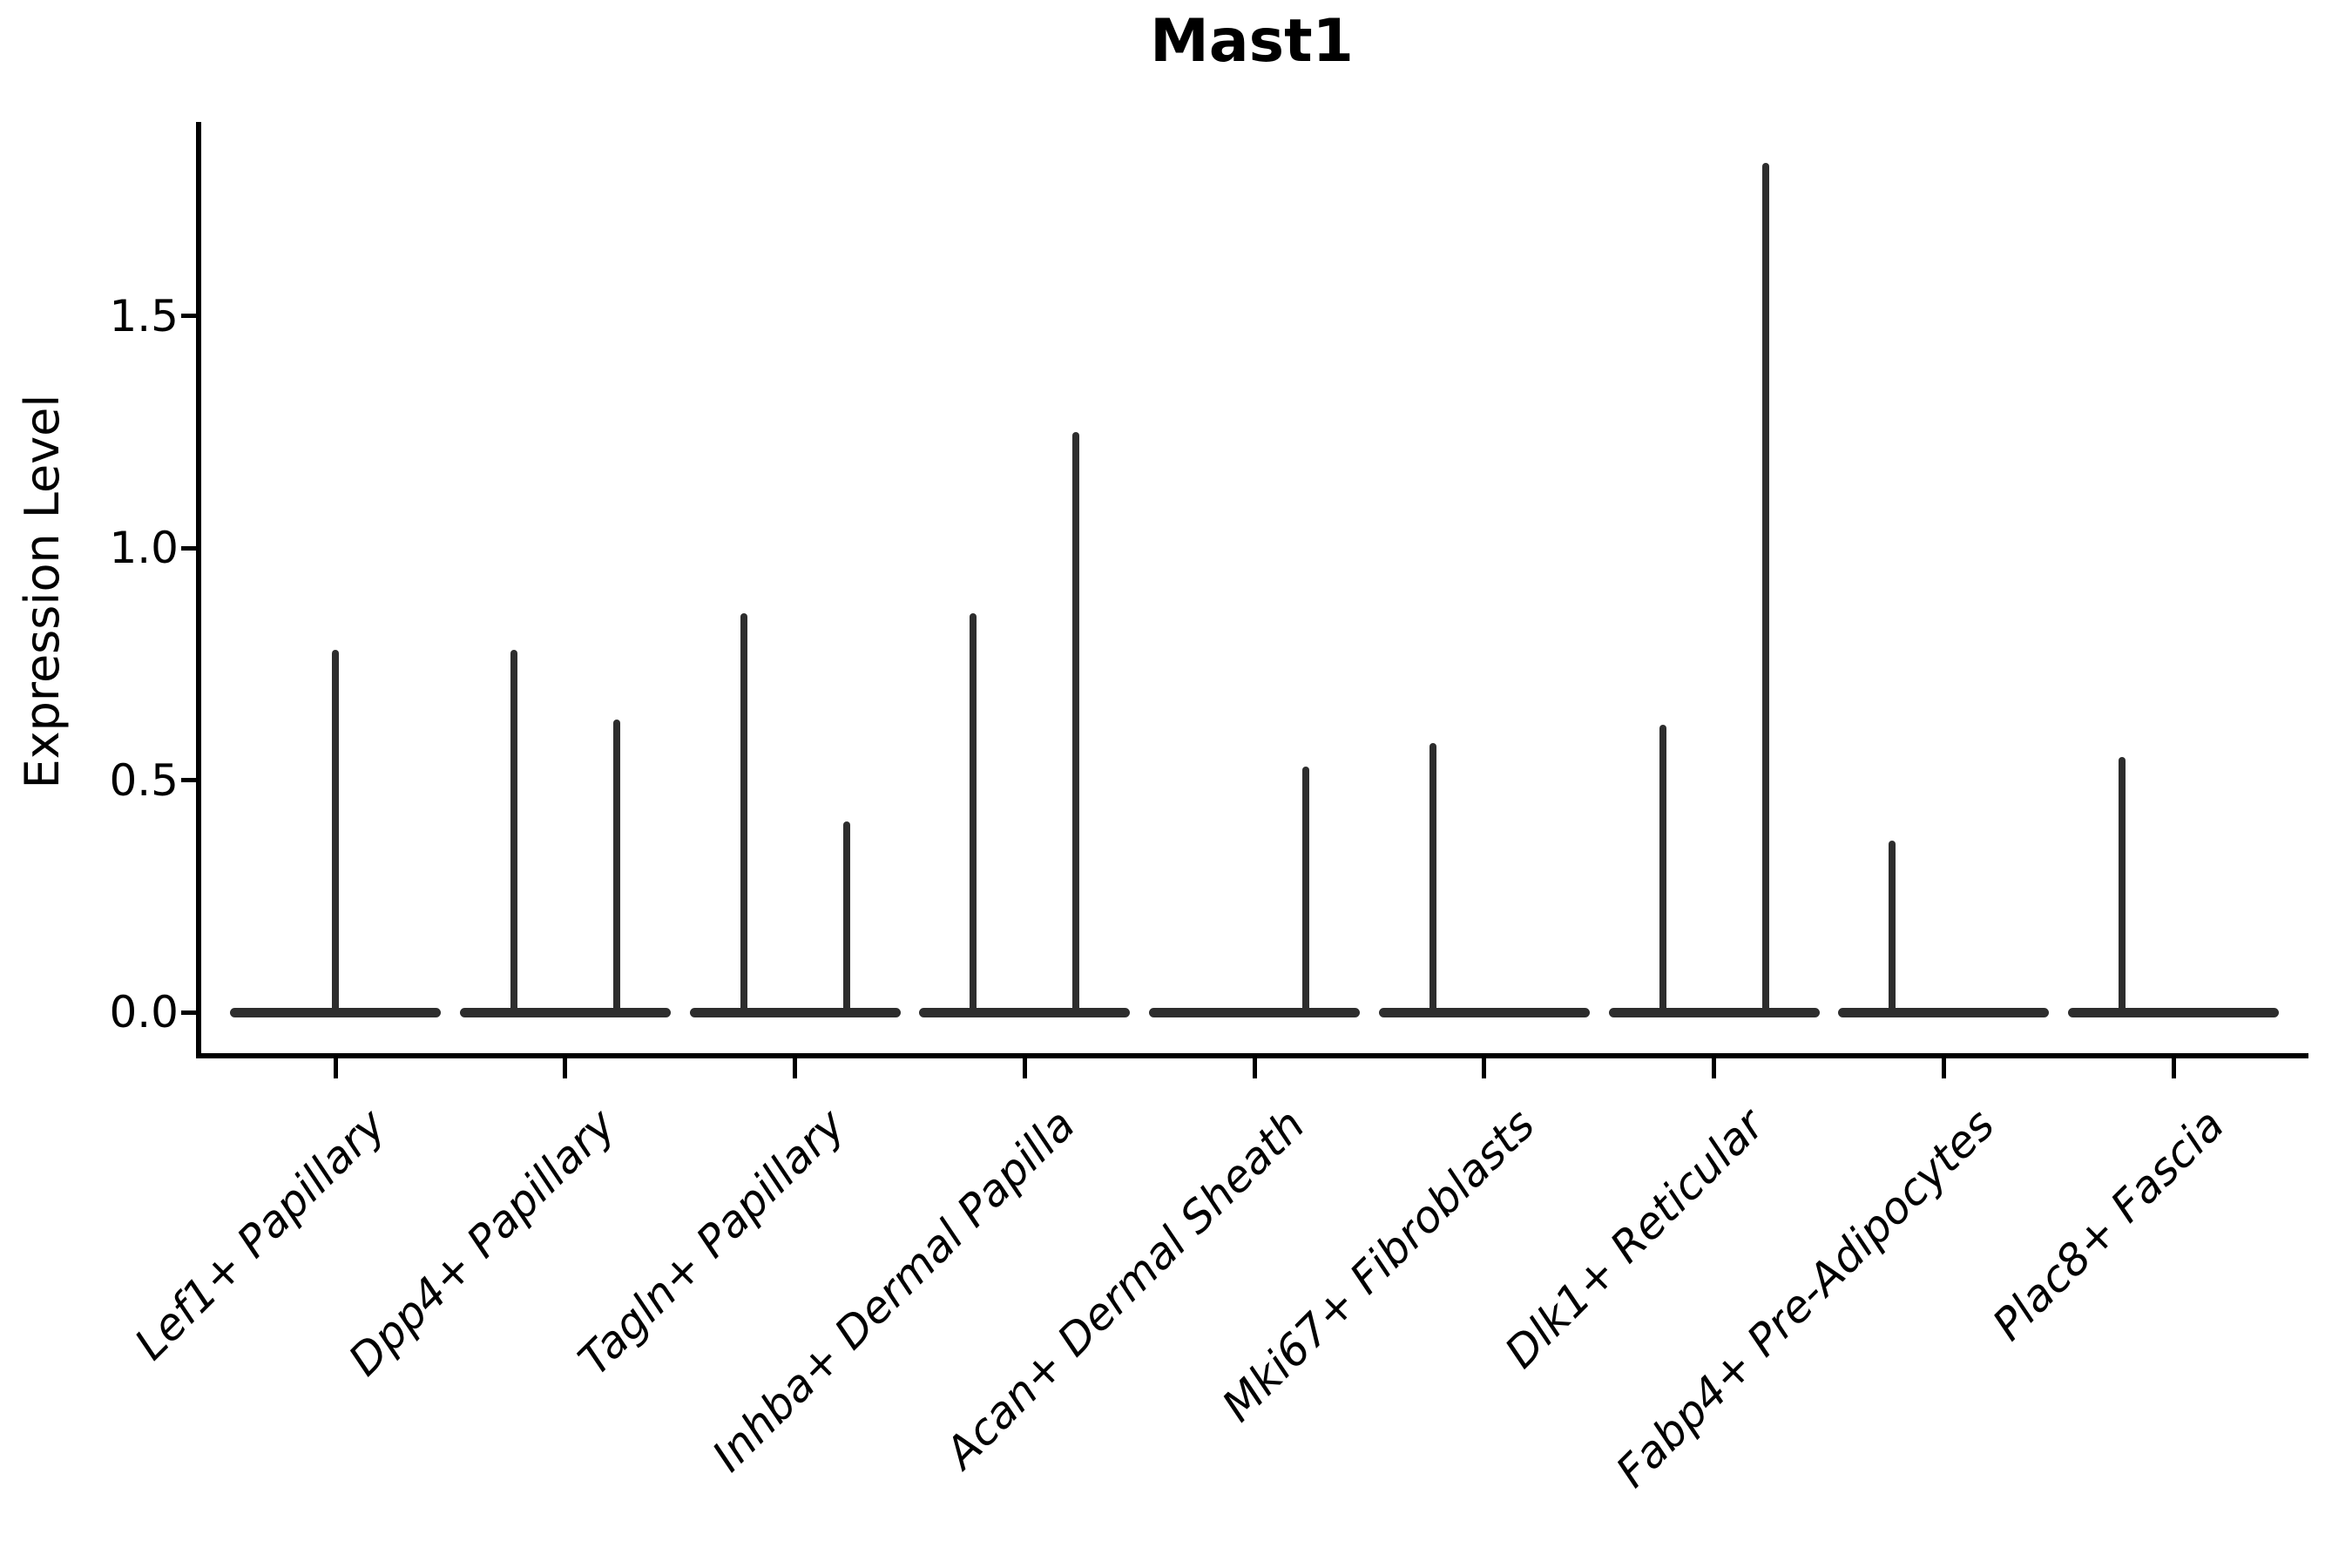 This screenshot has height=1568, width=2352. I want to click on x-tick-label: Plac8+ Fascia, so click(2108, 1224).